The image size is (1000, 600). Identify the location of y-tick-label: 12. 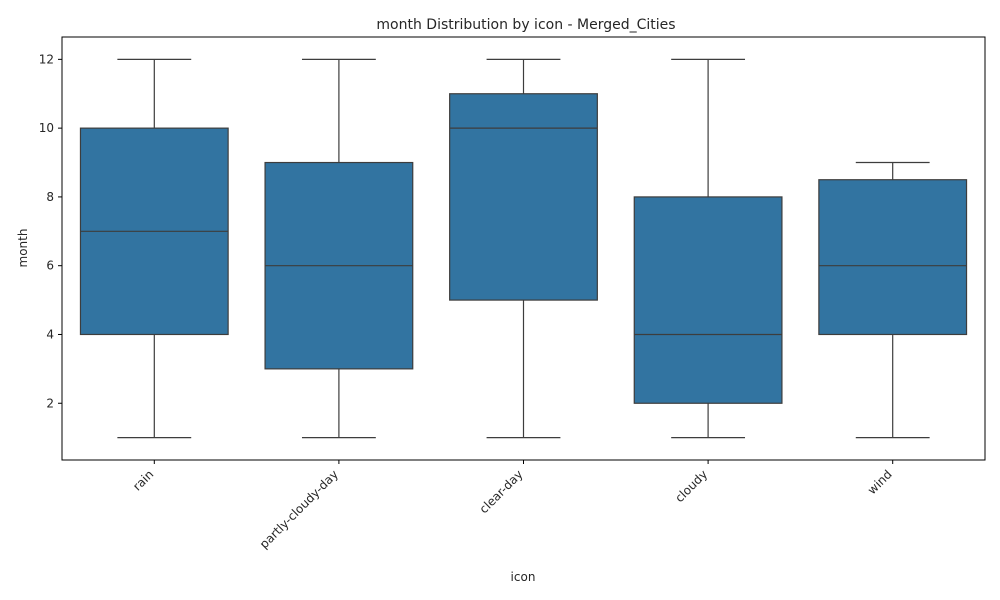
(46, 59).